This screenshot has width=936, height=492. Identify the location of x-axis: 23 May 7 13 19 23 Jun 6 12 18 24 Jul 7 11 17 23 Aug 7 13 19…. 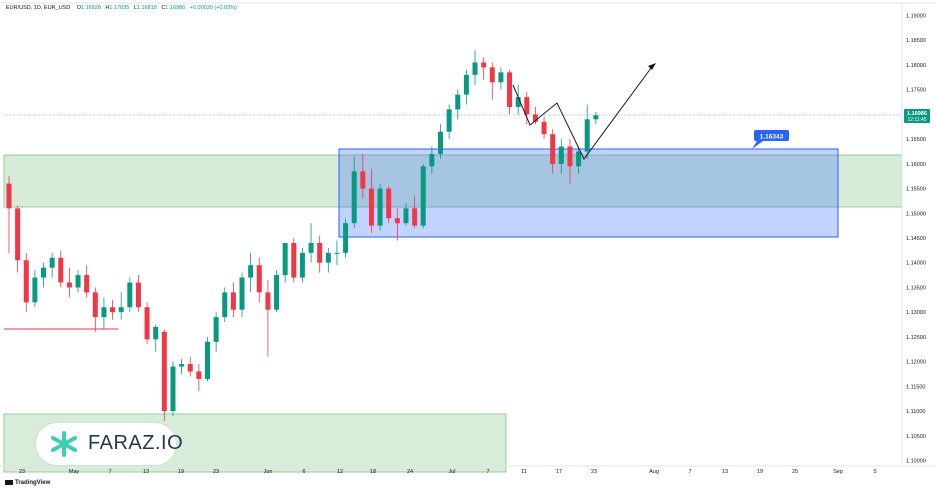
(448, 472).